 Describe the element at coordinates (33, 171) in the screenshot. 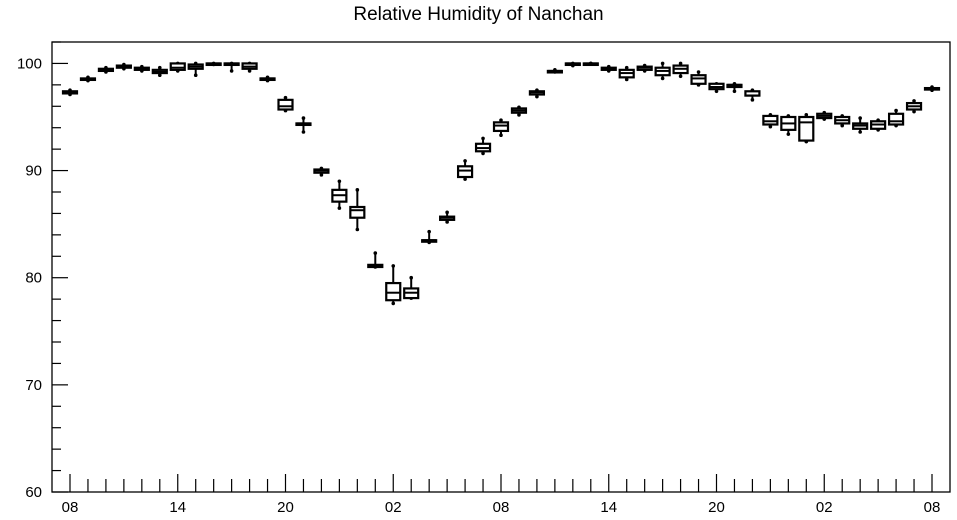

I see `y-tick-label: 90` at that location.